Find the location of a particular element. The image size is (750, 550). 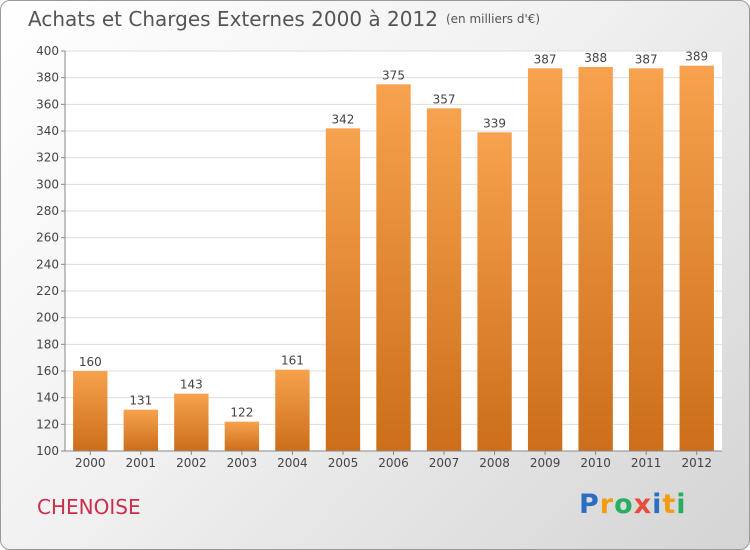

logo-letter: r is located at coordinates (607, 504).